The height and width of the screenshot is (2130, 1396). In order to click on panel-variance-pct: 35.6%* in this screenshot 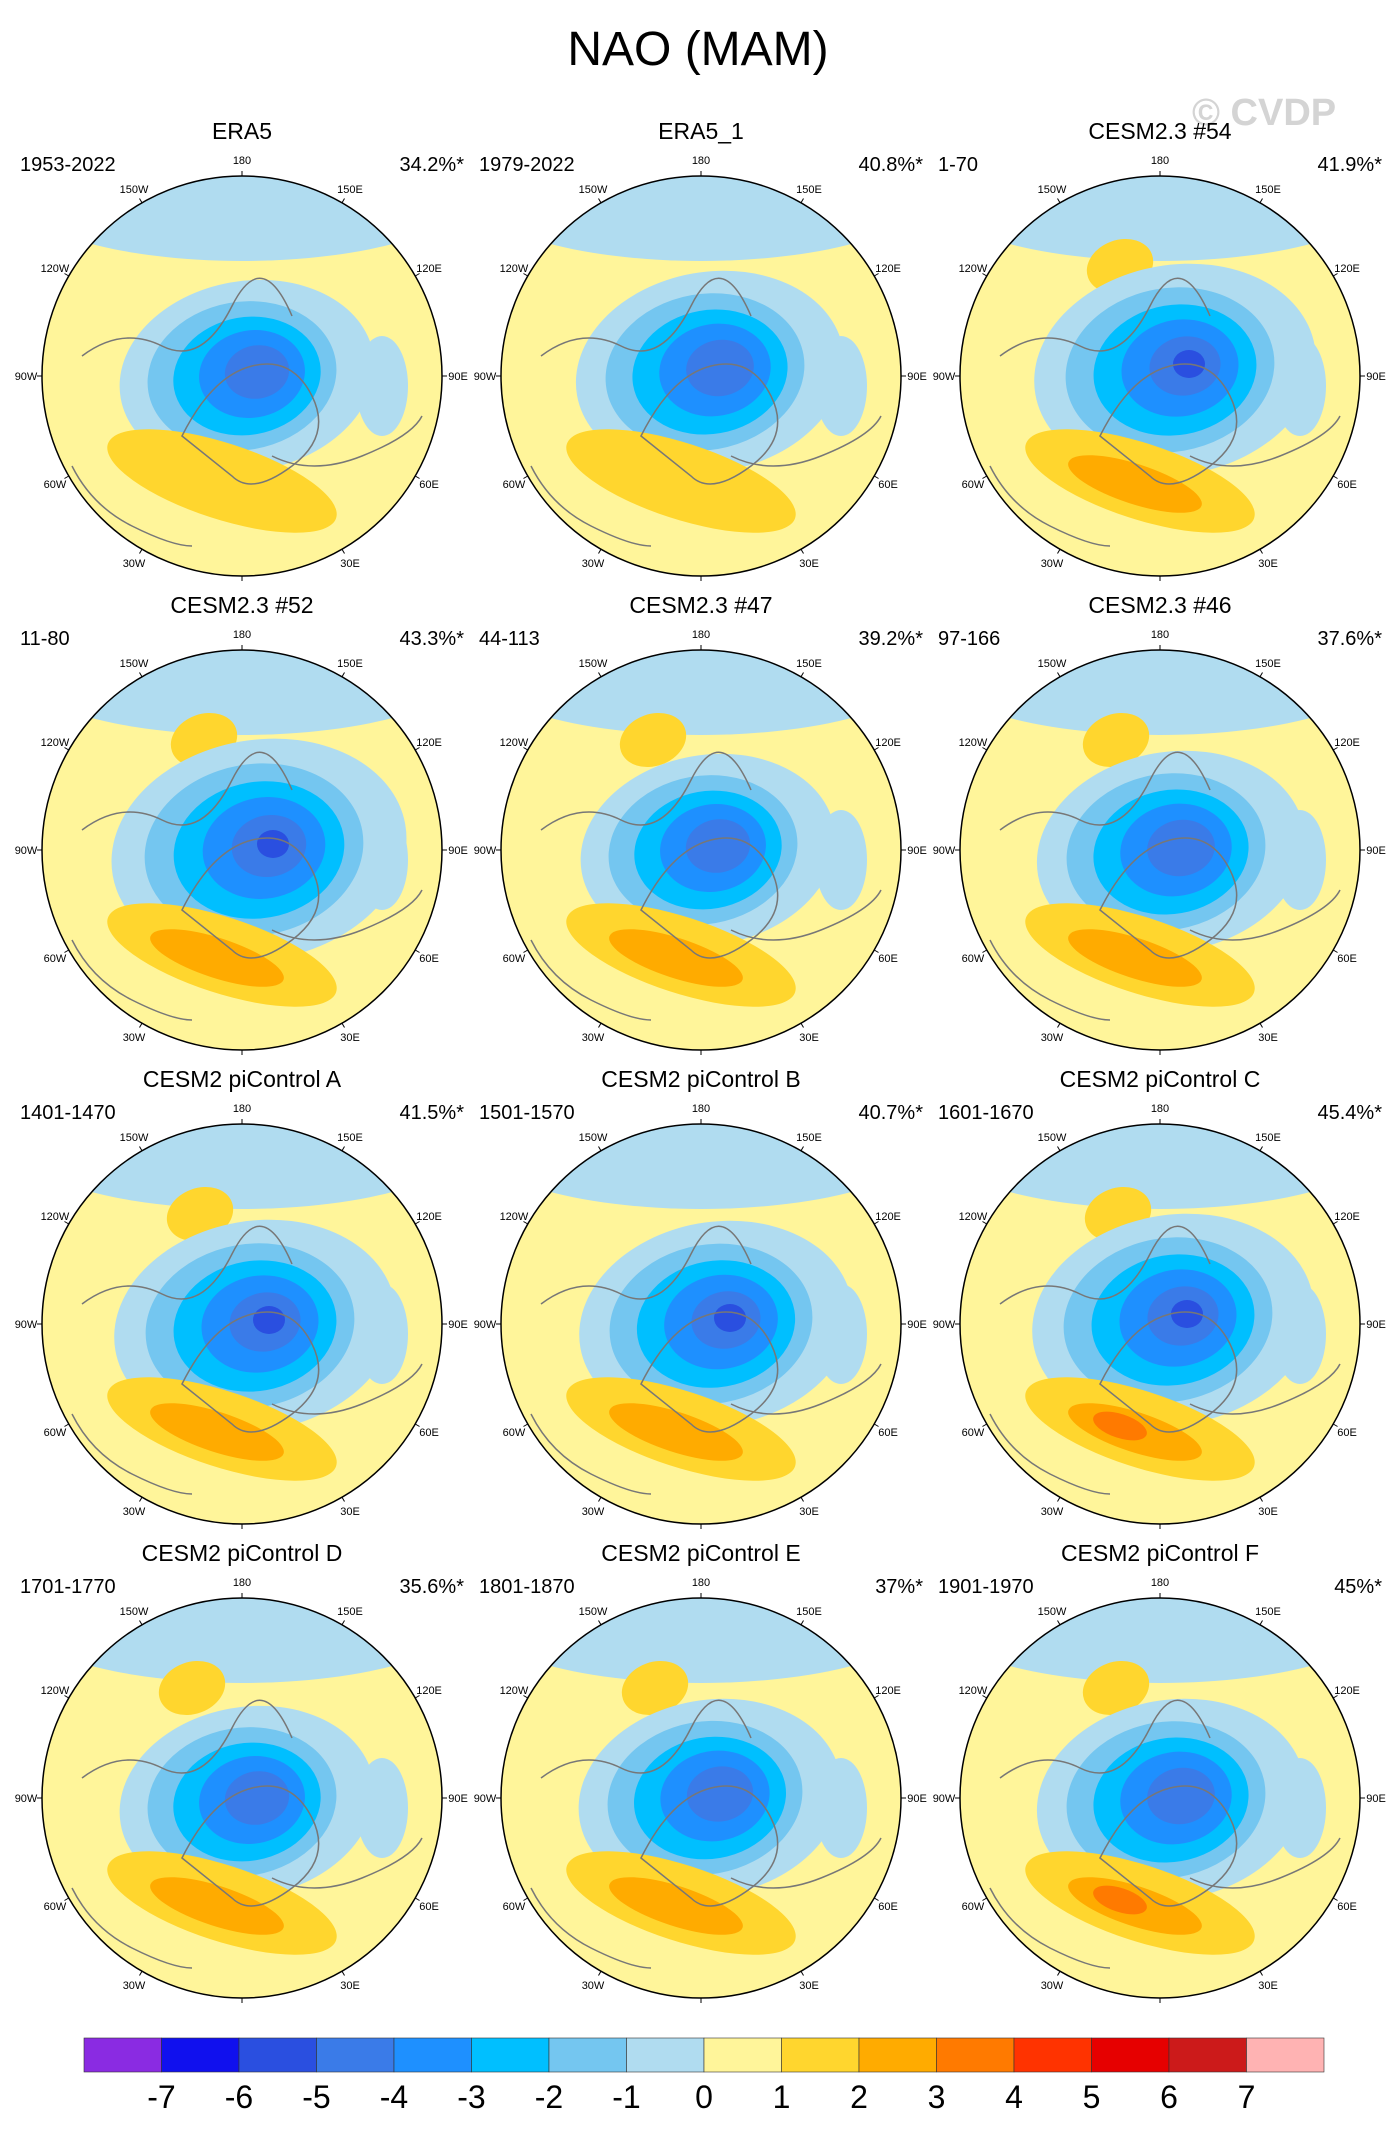, I will do `click(432, 1587)`.